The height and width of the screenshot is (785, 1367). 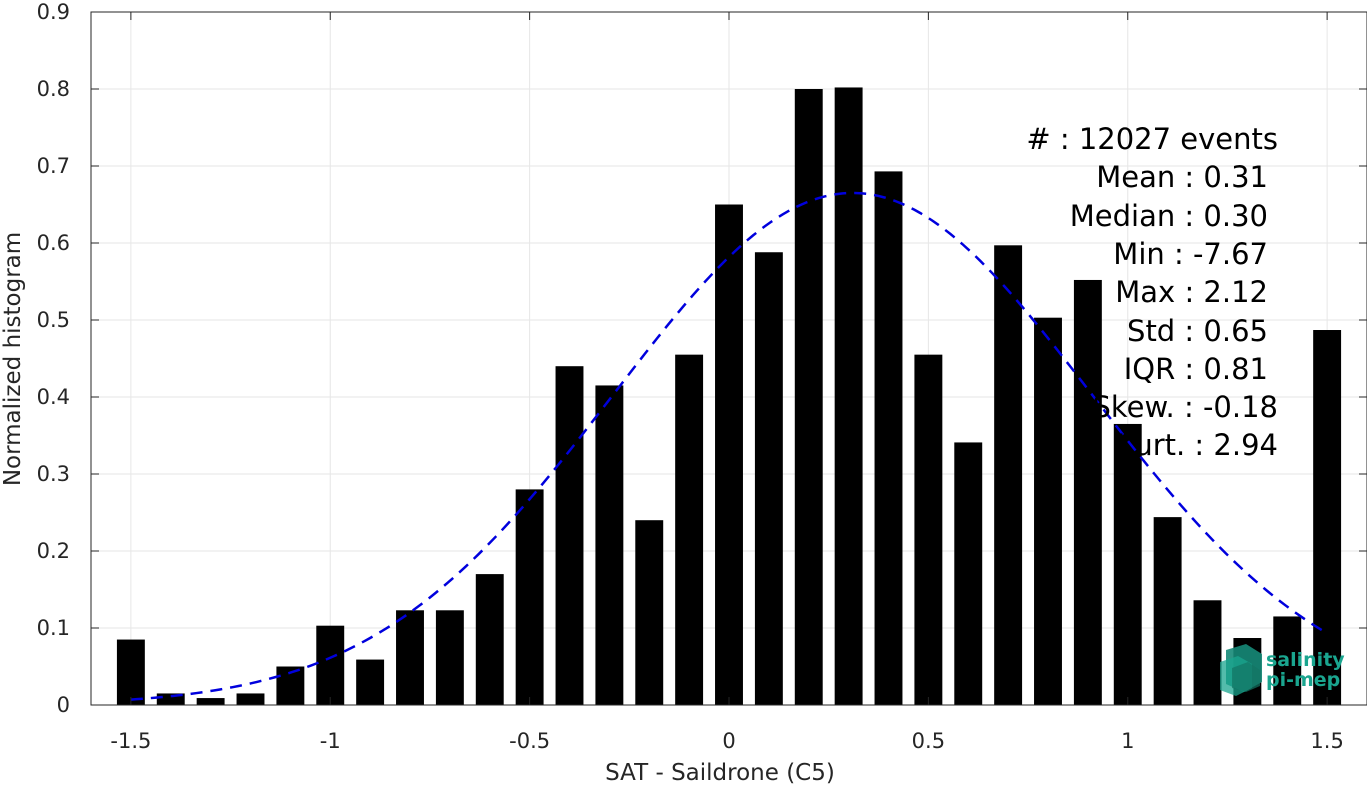 What do you see at coordinates (529, 741) in the screenshot?
I see `x-tick-label: -0.5` at bounding box center [529, 741].